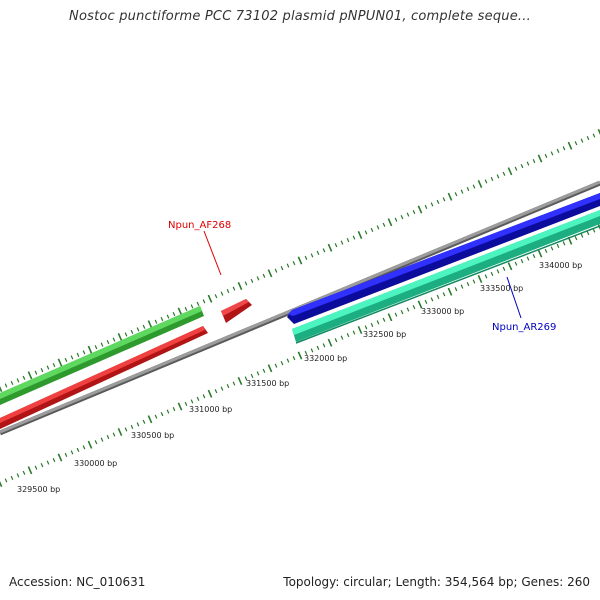 This screenshot has height=600, width=600. What do you see at coordinates (102, 355) in the screenshot?
I see `gene-green-feature` at bounding box center [102, 355].